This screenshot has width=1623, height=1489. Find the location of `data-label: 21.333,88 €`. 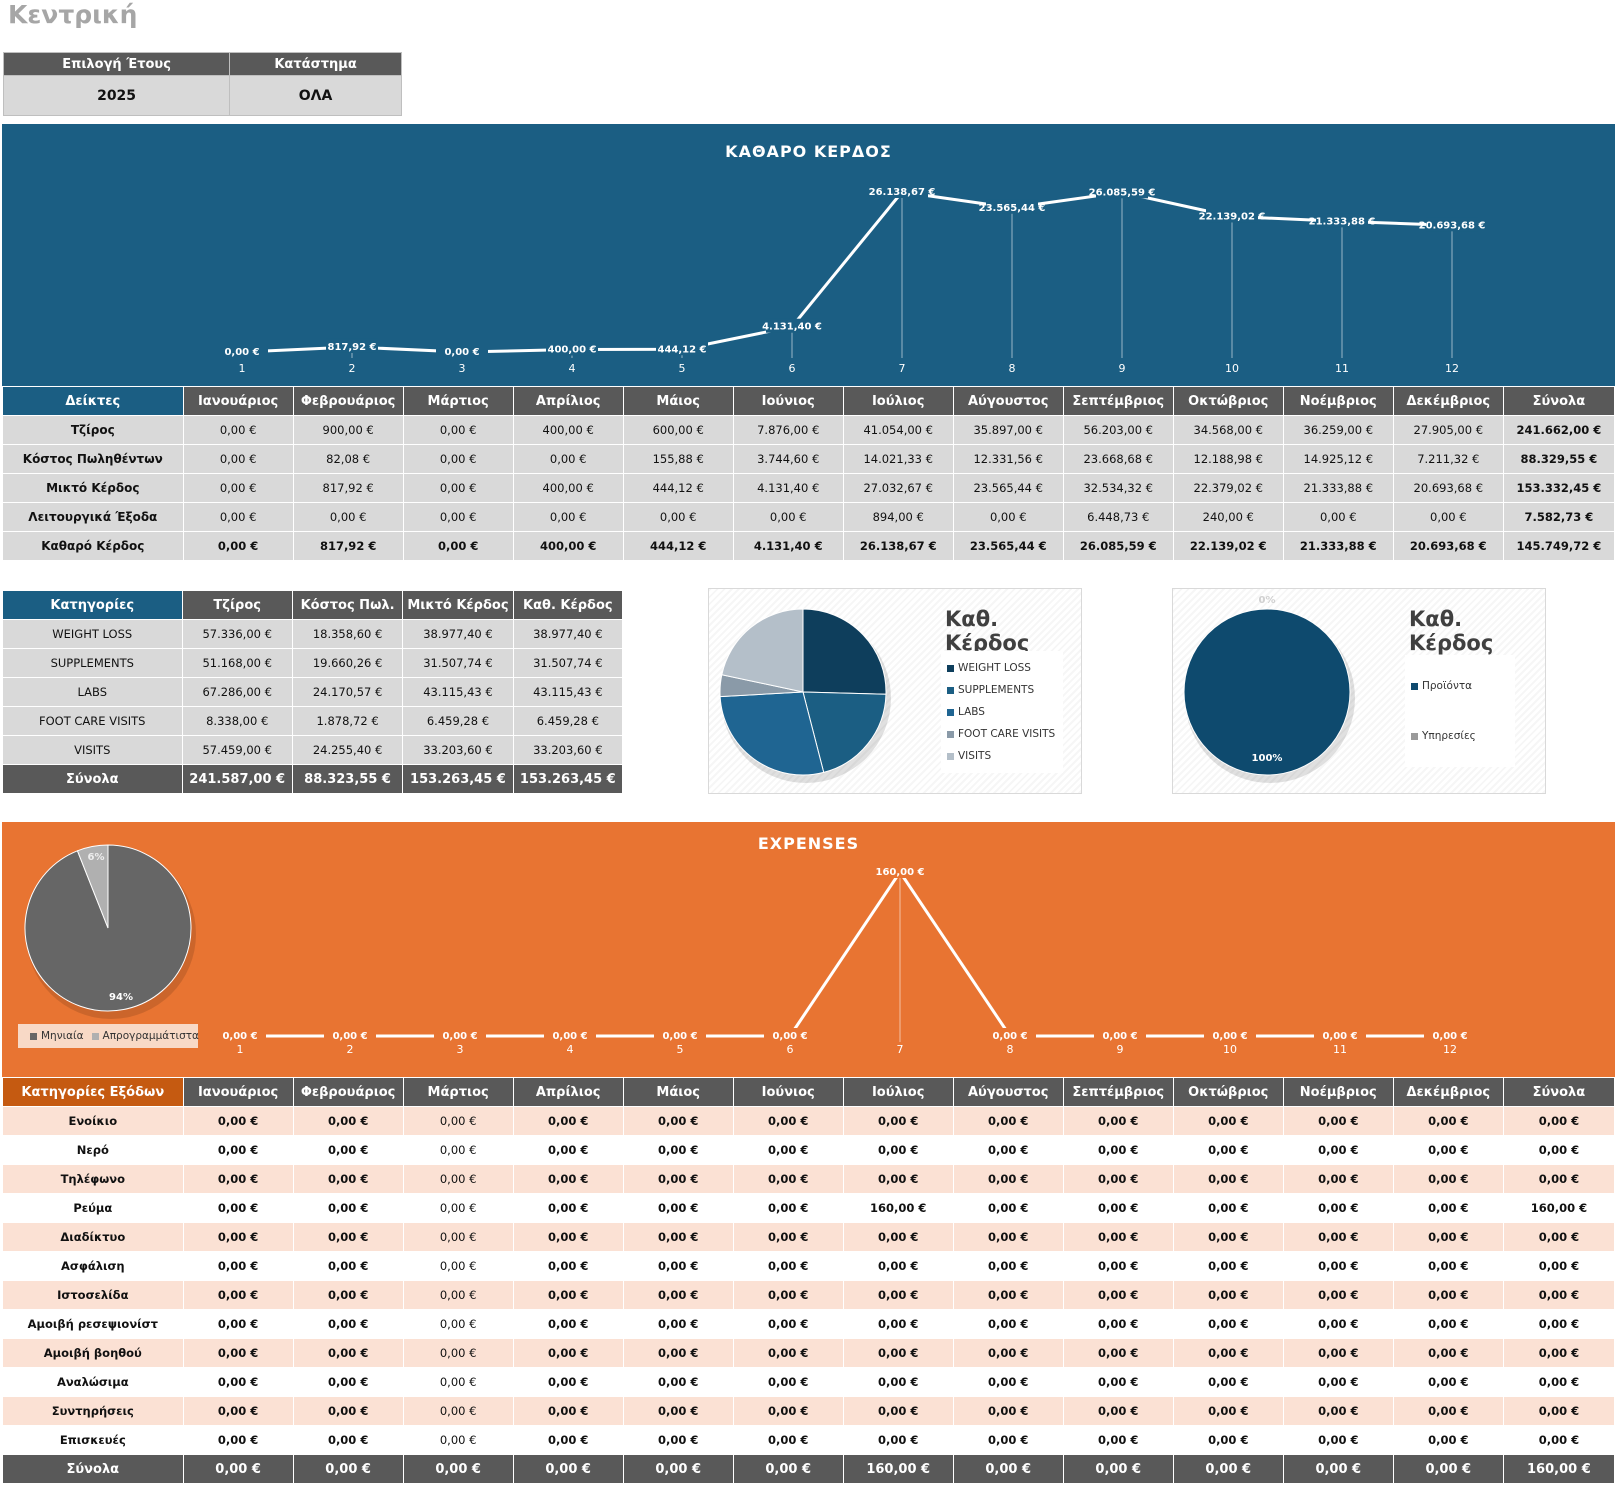

data-label: 21.333,88 € is located at coordinates (1342, 221).